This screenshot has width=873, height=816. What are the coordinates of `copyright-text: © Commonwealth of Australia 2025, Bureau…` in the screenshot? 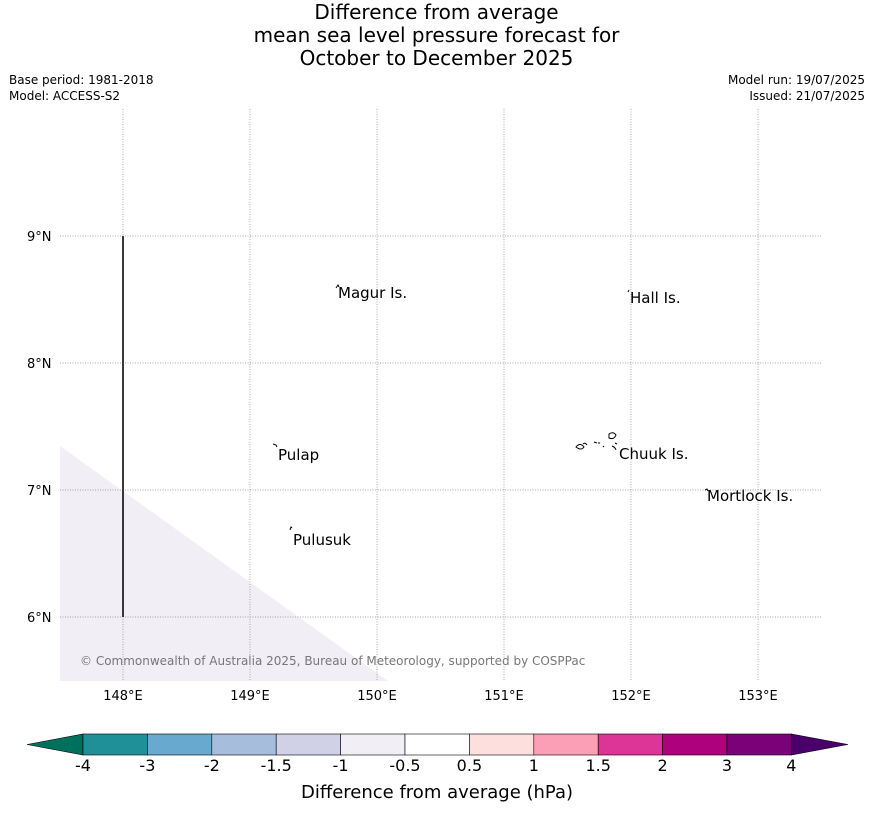 It's located at (332, 661).